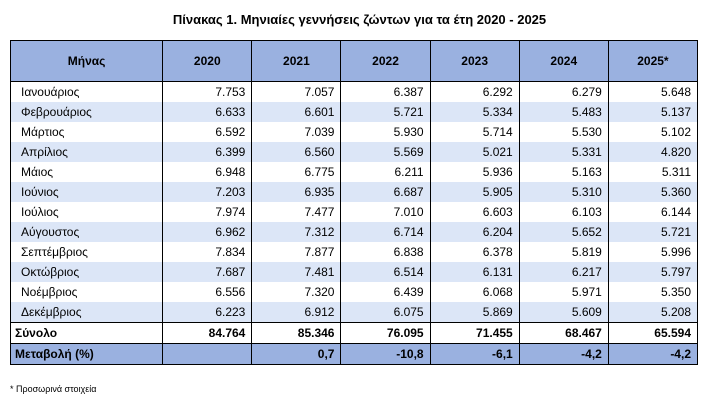  What do you see at coordinates (653, 292) in the screenshot?
I see `value-cell: 5.350` at bounding box center [653, 292].